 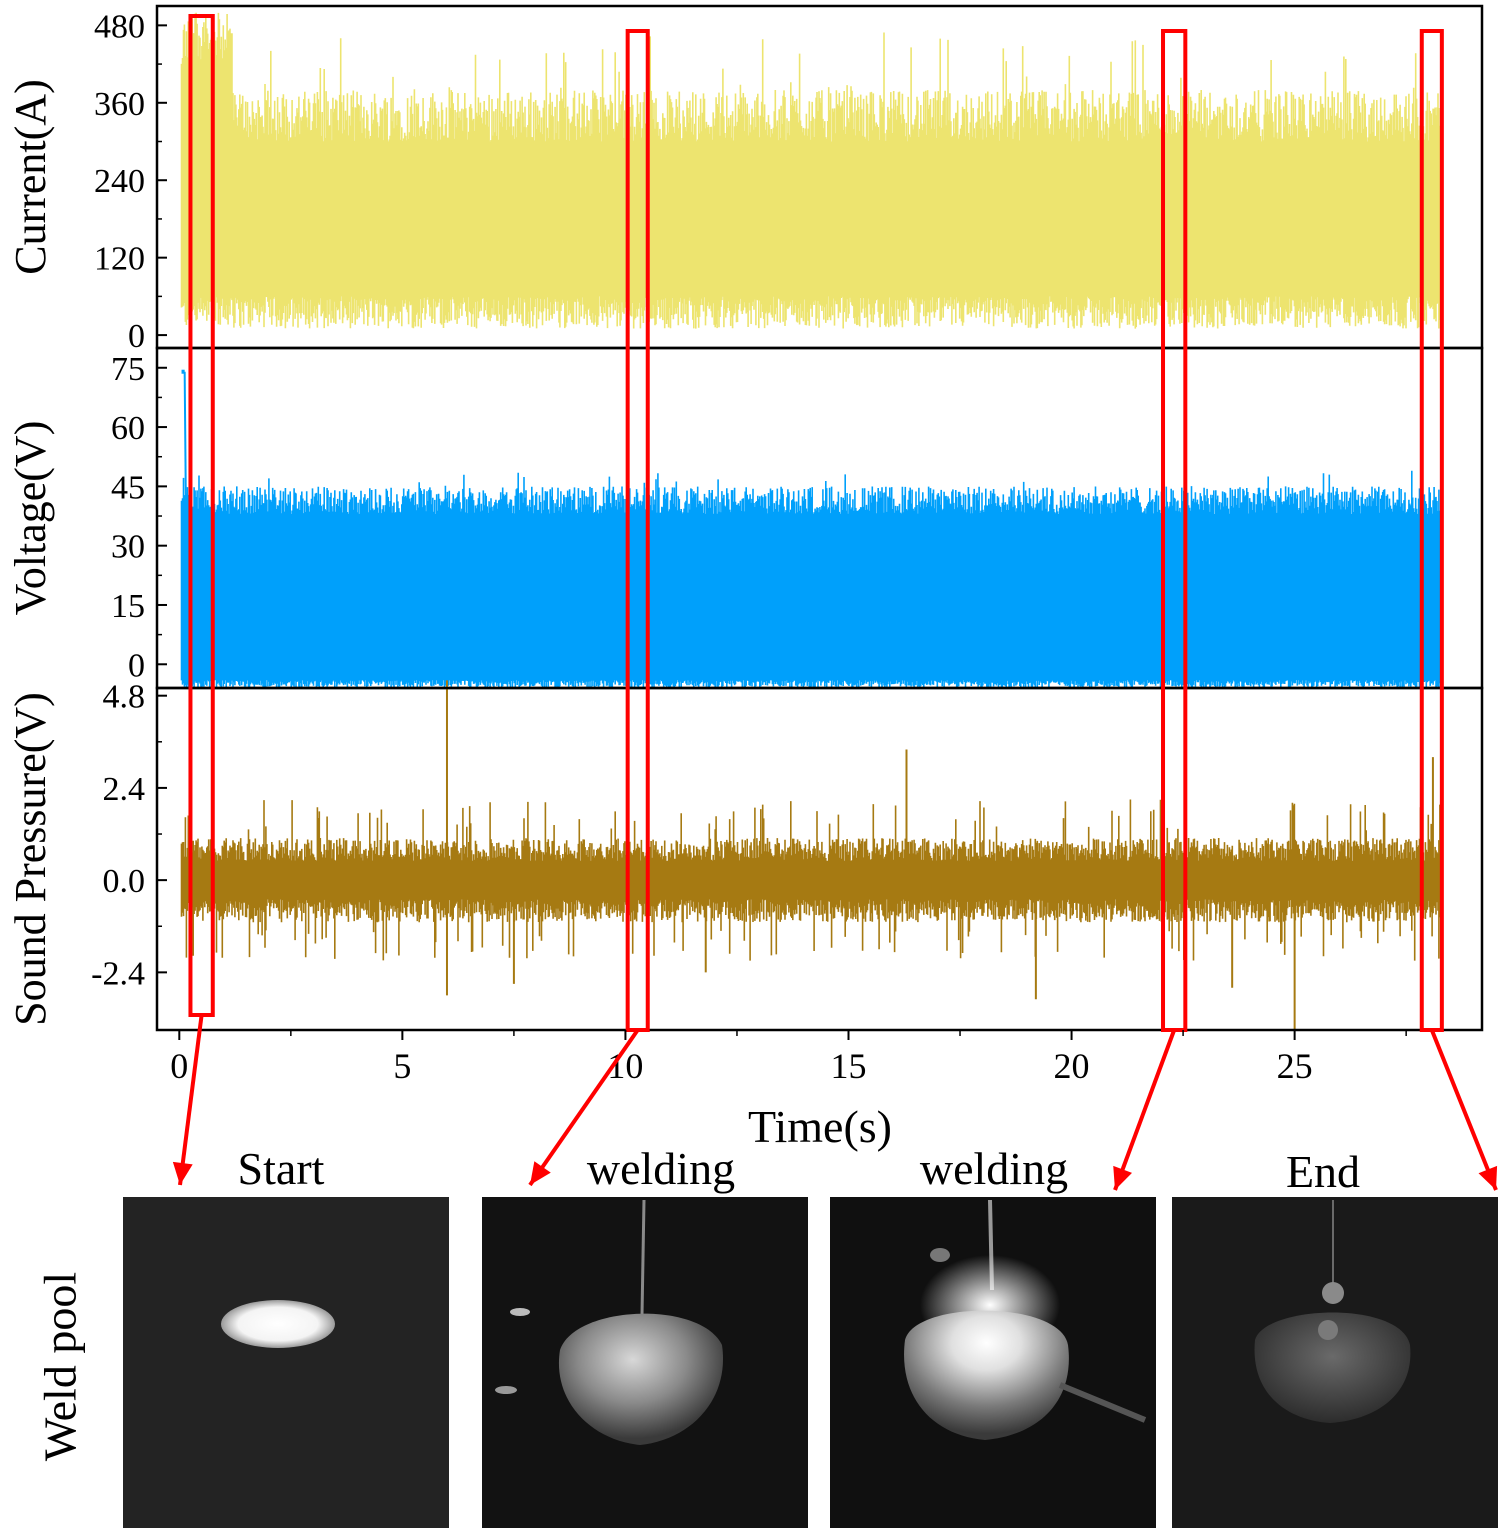 What do you see at coordinates (402, 1066) in the screenshot?
I see `x-tick-label: 5` at bounding box center [402, 1066].